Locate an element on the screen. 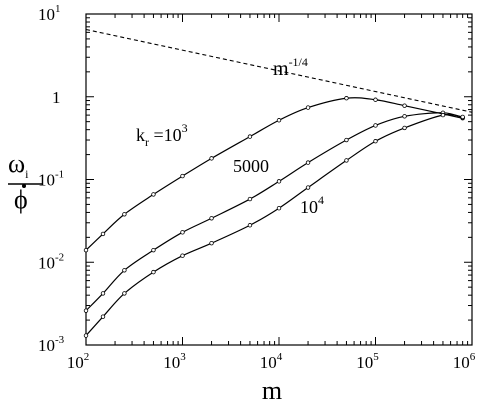  x-tick-label: 10⁵ is located at coordinates (367, 361).